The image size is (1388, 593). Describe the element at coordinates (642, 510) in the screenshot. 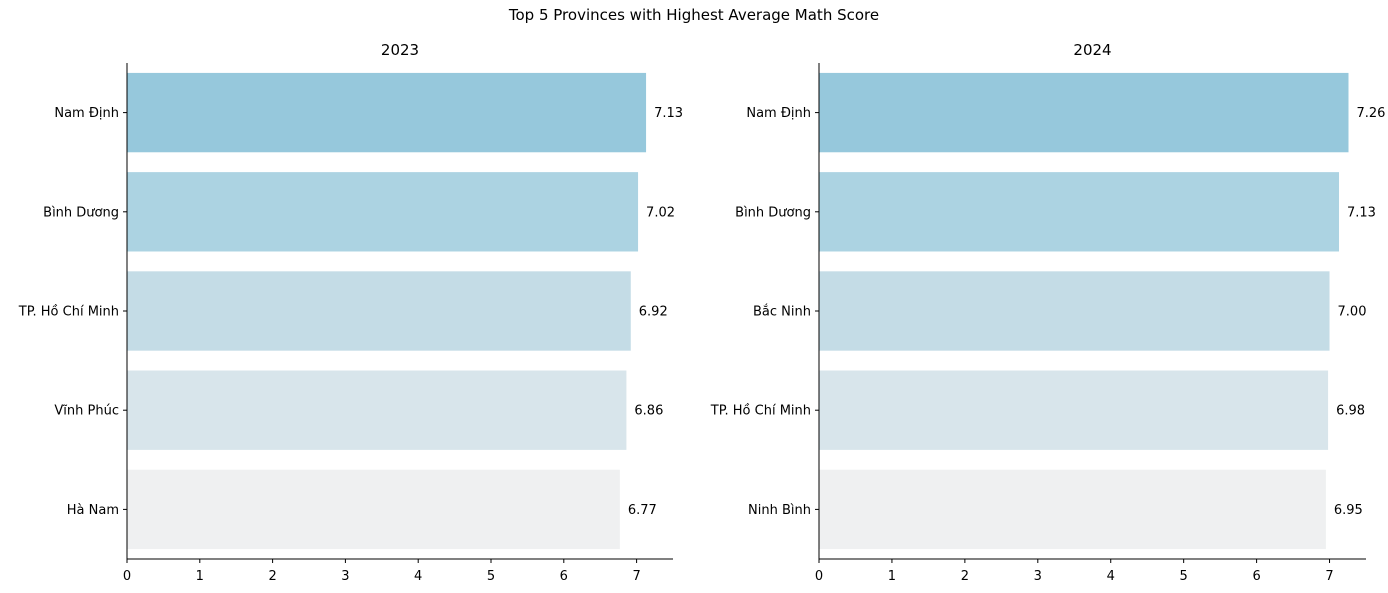

I see `value-label: 6.77` at that location.